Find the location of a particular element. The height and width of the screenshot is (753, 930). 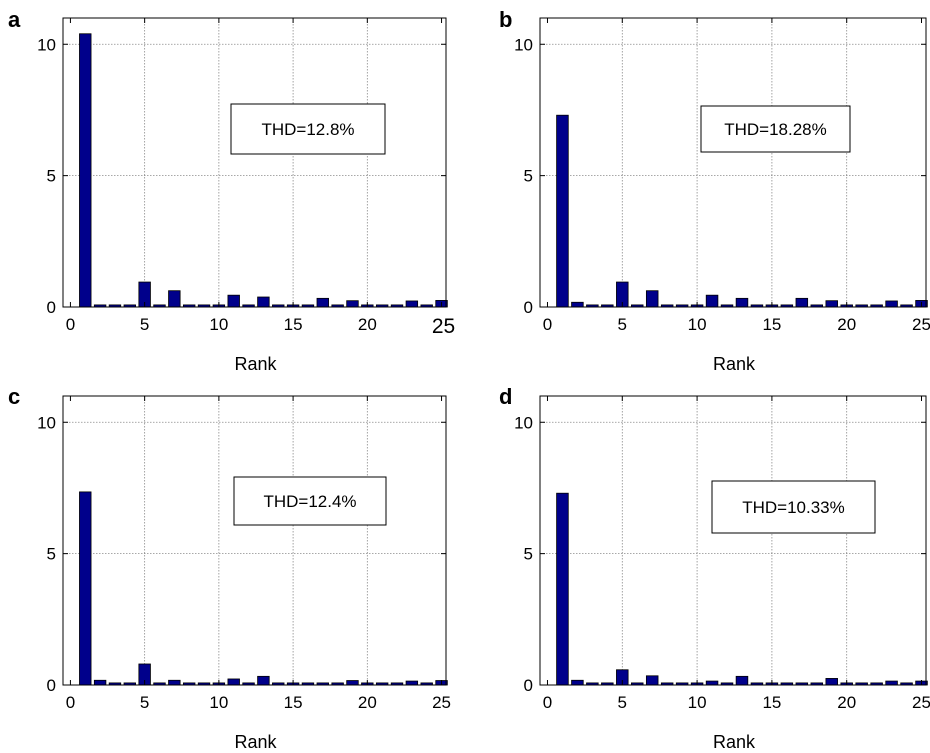

panel-letter: d is located at coordinates (505, 396).